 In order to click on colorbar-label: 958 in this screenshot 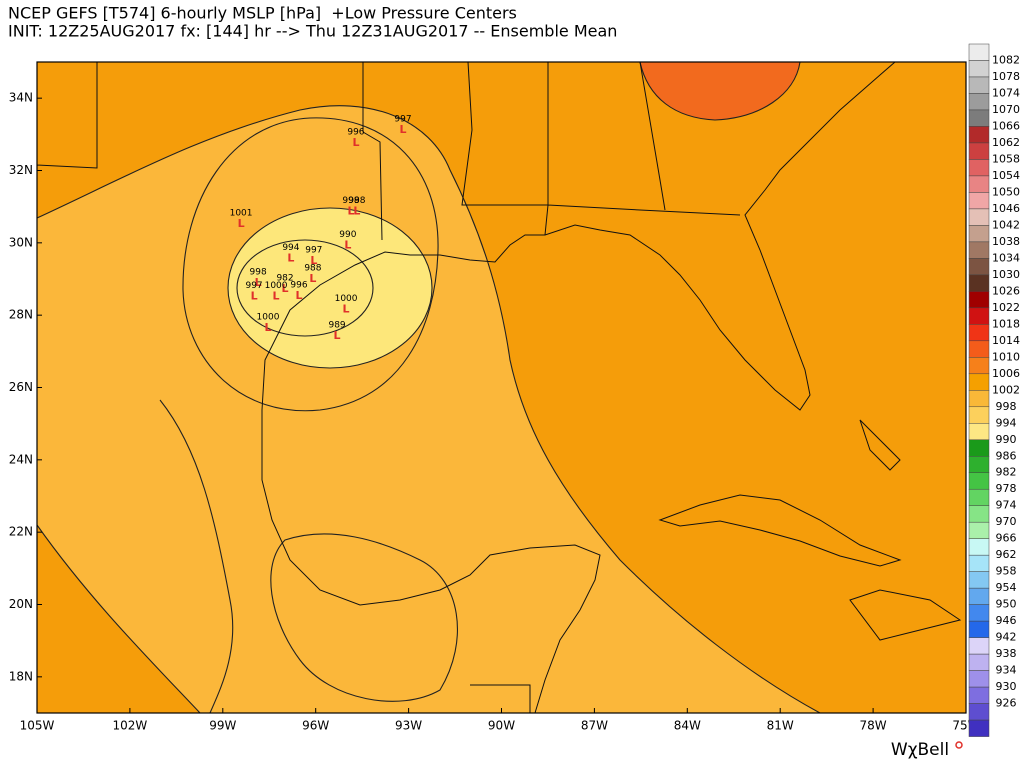, I will do `click(1006, 571)`.